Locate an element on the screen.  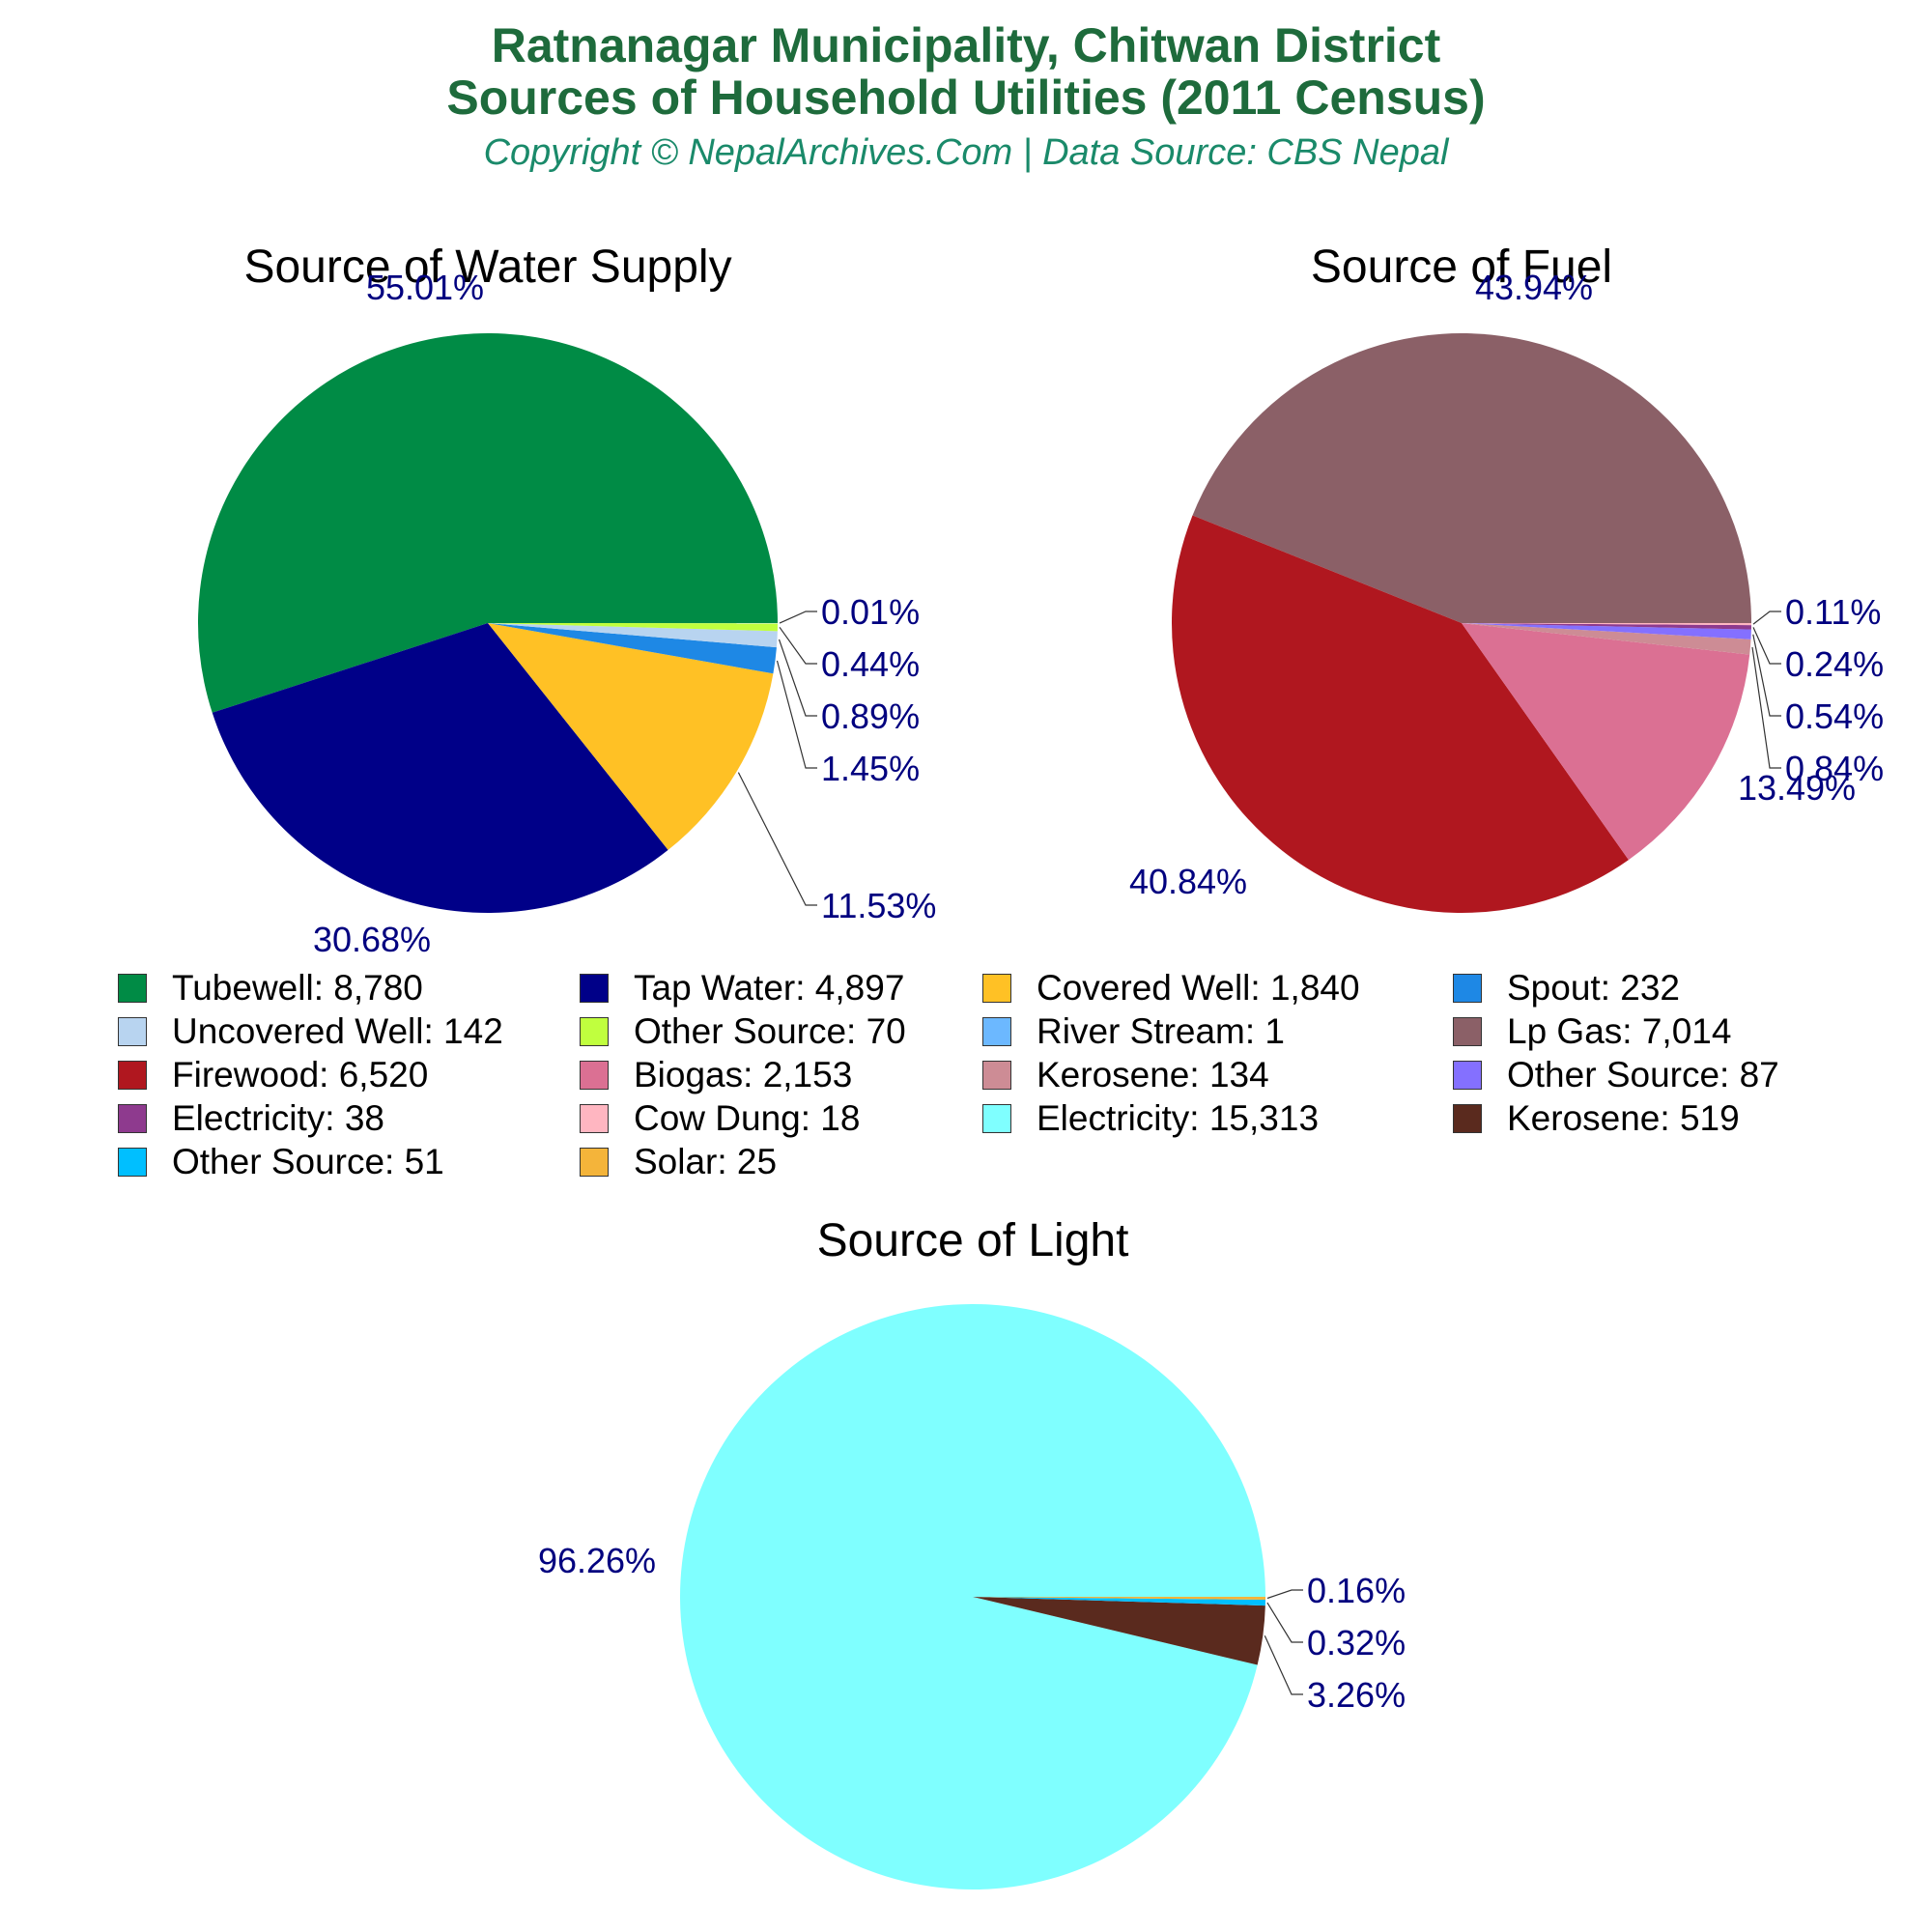
pie-slice-spout is located at coordinates (632, 648).